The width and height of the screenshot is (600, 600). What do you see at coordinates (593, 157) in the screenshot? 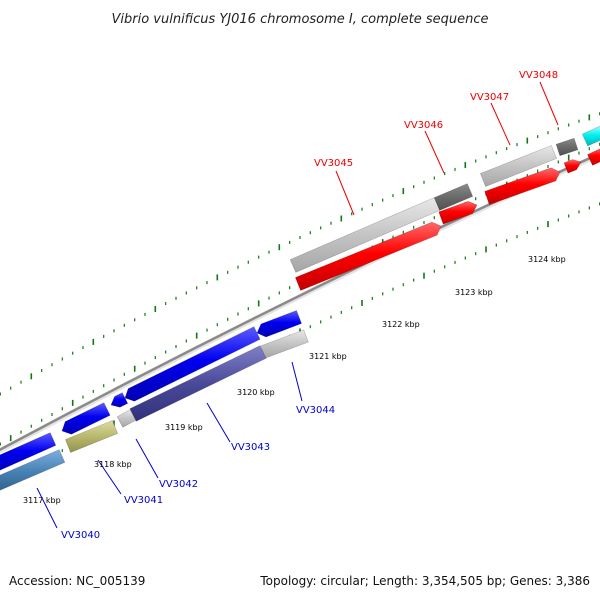
I see `gene-feature-red-edge` at bounding box center [593, 157].